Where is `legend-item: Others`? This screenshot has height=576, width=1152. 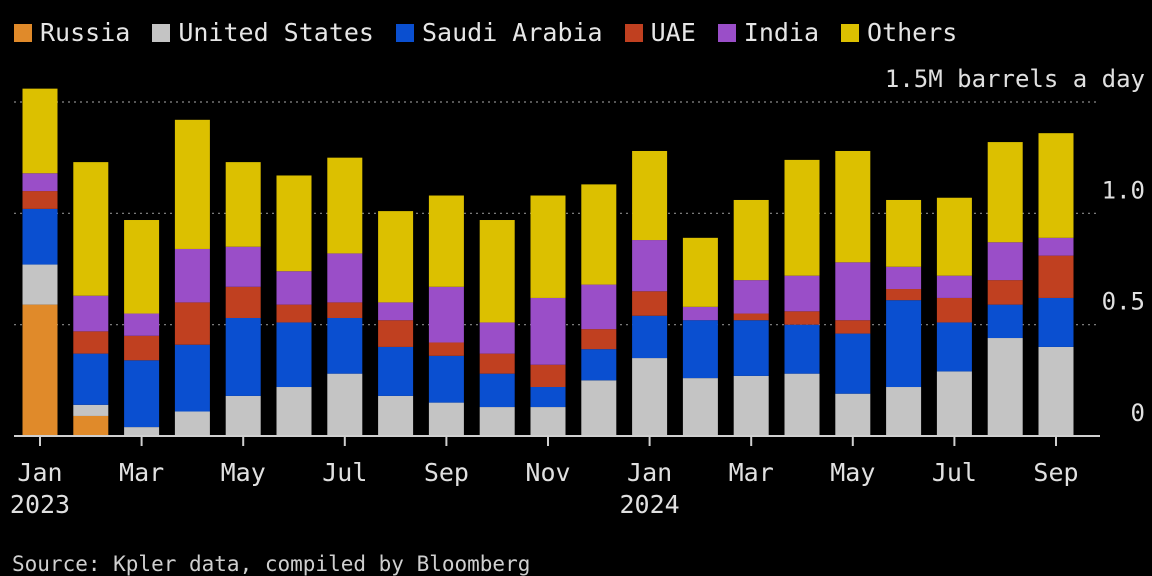
legend-item: Others is located at coordinates (899, 32).